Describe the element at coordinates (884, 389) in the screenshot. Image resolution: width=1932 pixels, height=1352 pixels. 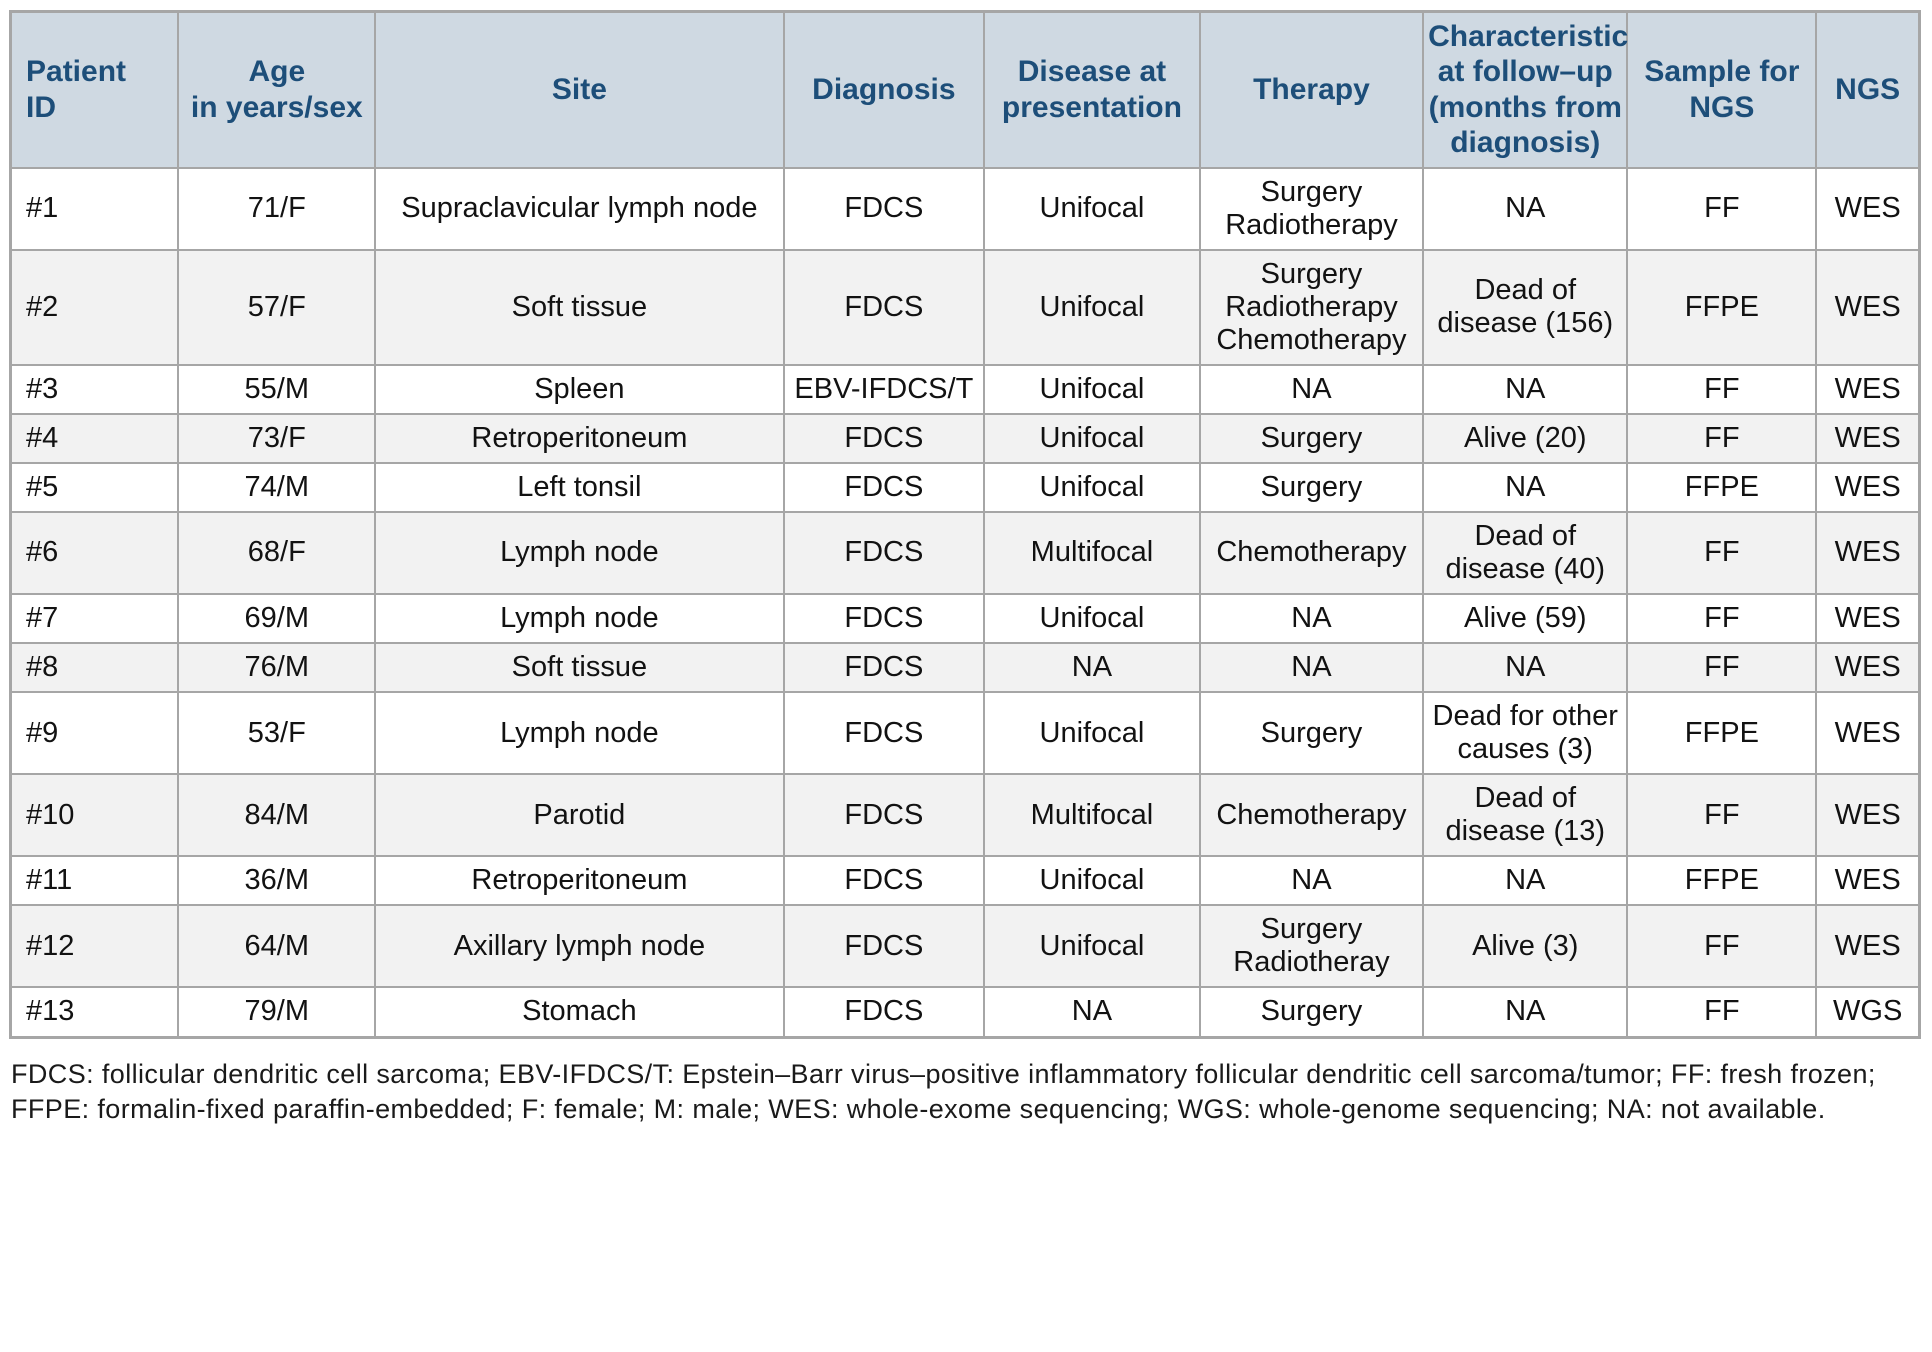
I see `cell-diagnosis: EBV-IFDCS/T` at that location.